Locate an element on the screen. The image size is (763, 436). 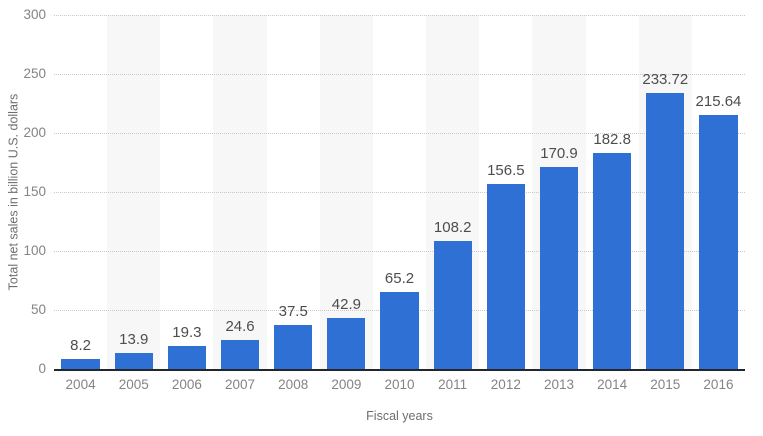
bar-2005 is located at coordinates (133, 360).